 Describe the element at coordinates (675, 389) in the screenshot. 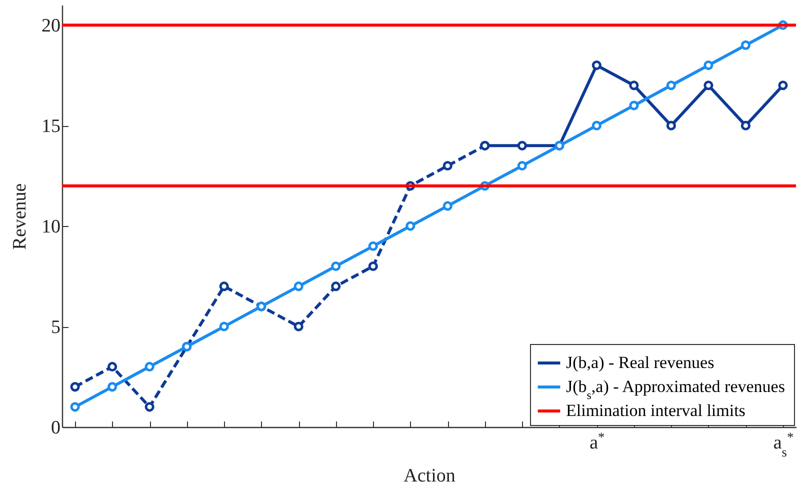

I see `legend-label: J(b$_{s}$,a) - Approximated revenues` at that location.